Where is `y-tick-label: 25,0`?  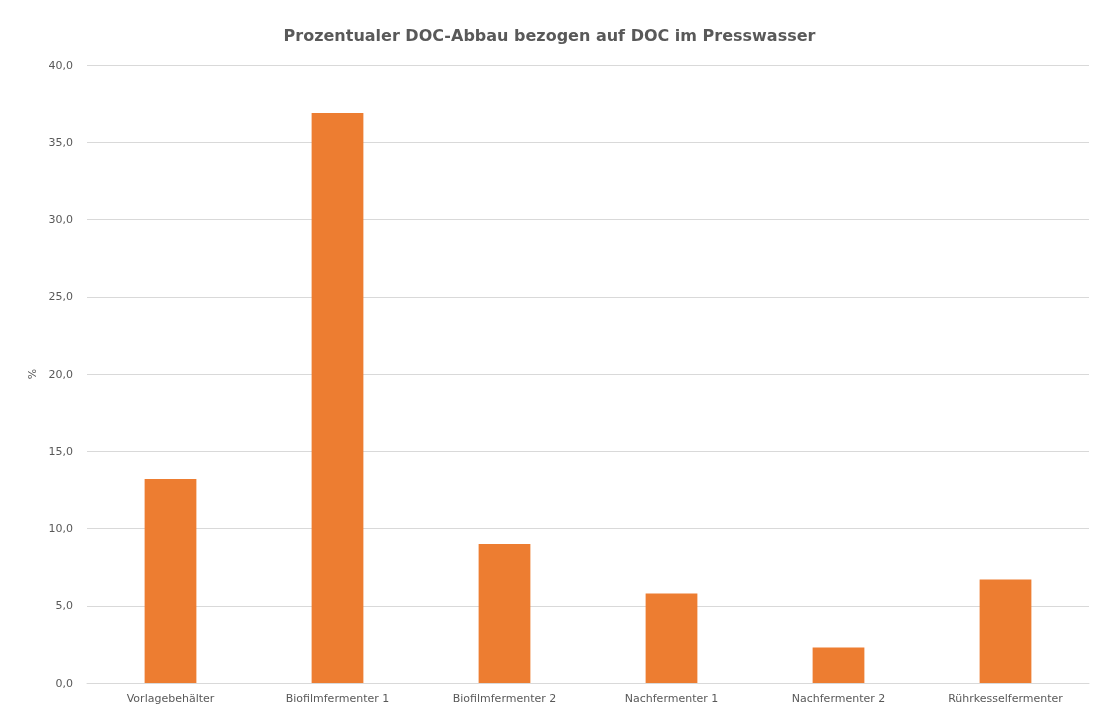 y-tick-label: 25,0 is located at coordinates (60, 297).